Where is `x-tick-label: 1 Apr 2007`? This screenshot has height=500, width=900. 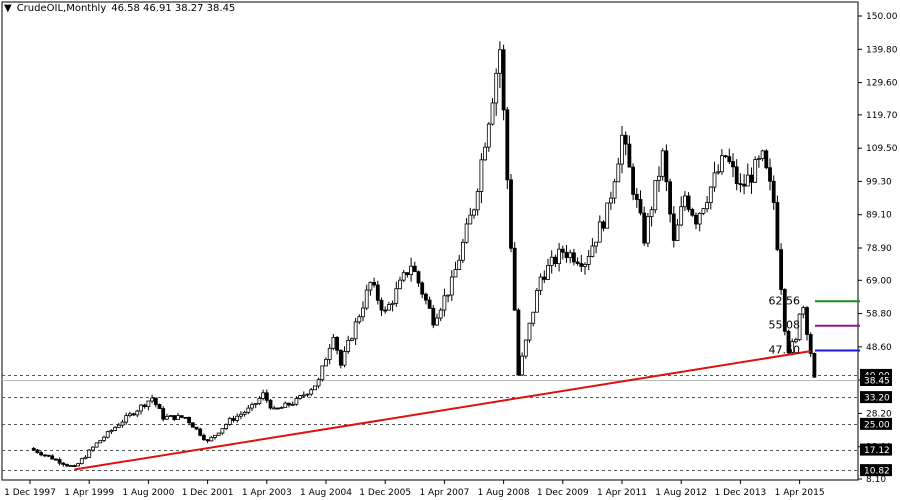 x-tick-label: 1 Apr 2007 is located at coordinates (444, 493).